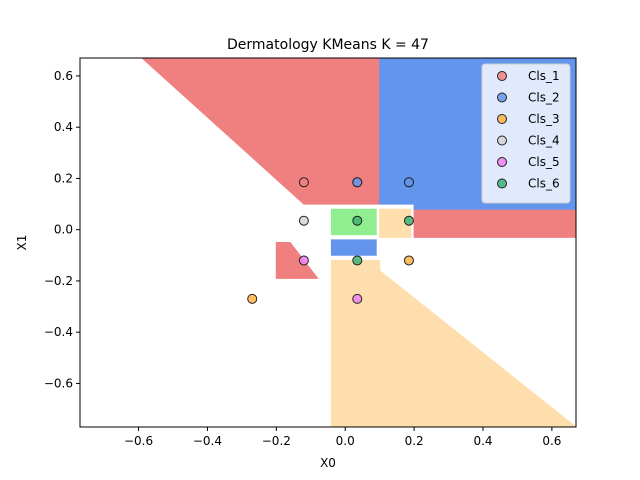 The height and width of the screenshot is (480, 640). I want to click on chart-title: Dermatology KMeans K = 47, so click(328, 45).